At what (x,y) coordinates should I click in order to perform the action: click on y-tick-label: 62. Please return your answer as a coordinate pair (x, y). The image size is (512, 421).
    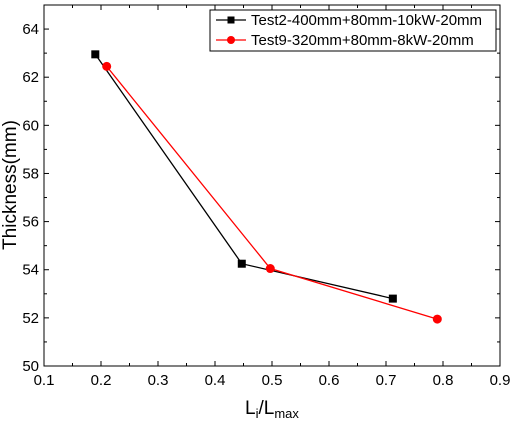
    Looking at the image, I should click on (30, 77).